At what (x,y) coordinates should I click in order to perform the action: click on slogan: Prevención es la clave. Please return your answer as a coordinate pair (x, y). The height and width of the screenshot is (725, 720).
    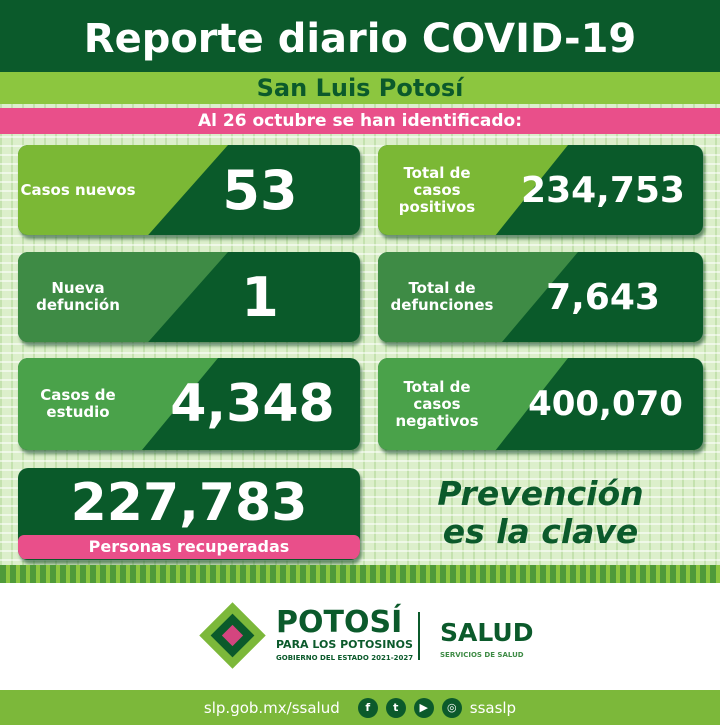
    Looking at the image, I should click on (540, 513).